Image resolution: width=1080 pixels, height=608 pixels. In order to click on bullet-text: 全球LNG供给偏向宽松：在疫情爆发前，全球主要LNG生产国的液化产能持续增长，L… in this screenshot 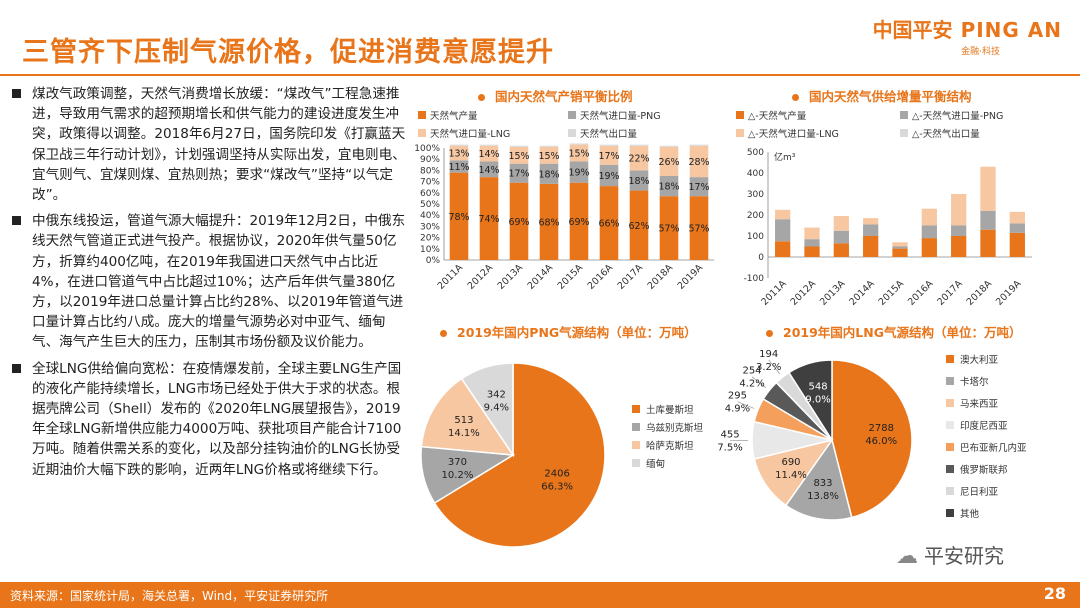, I will do `click(217, 419)`.